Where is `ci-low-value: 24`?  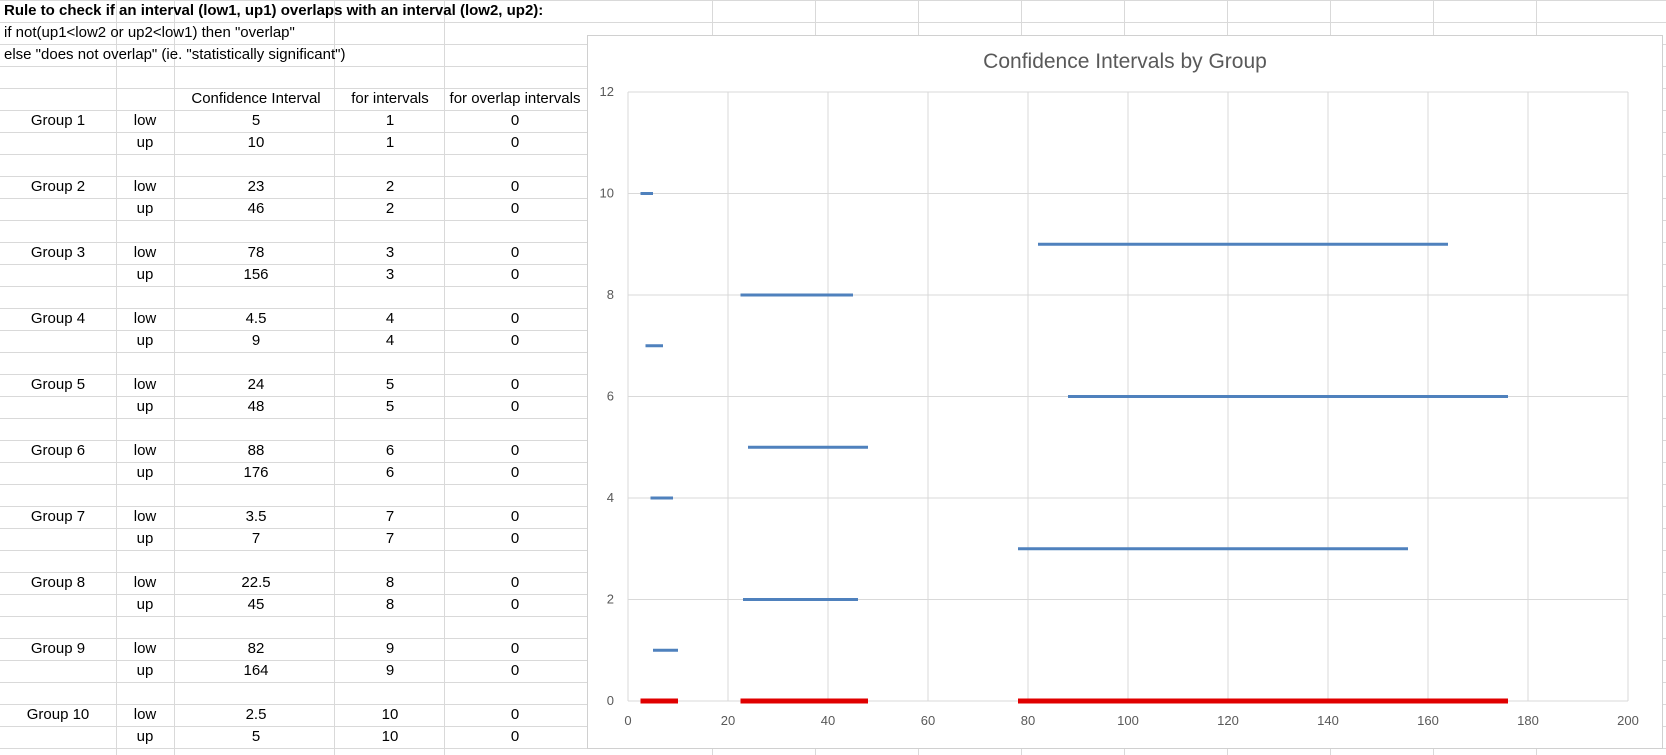
ci-low-value: 24 is located at coordinates (256, 384).